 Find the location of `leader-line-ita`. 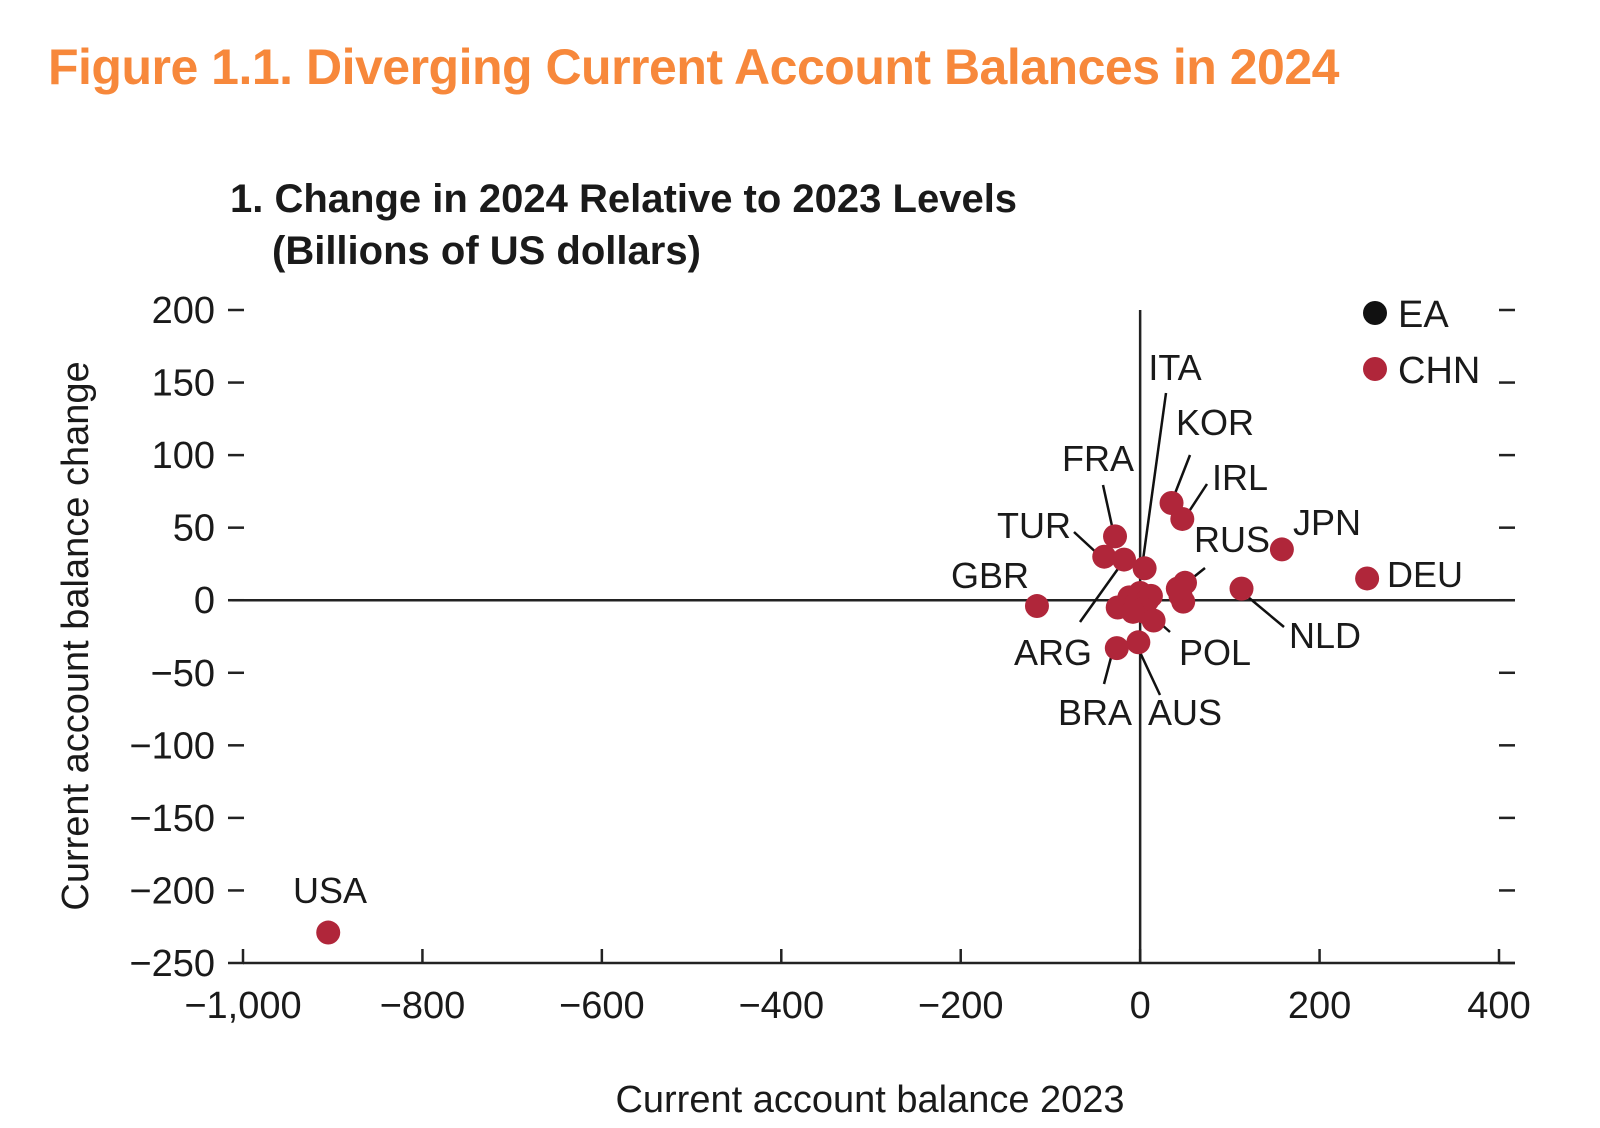

leader-line-ita is located at coordinates (1154, 476).